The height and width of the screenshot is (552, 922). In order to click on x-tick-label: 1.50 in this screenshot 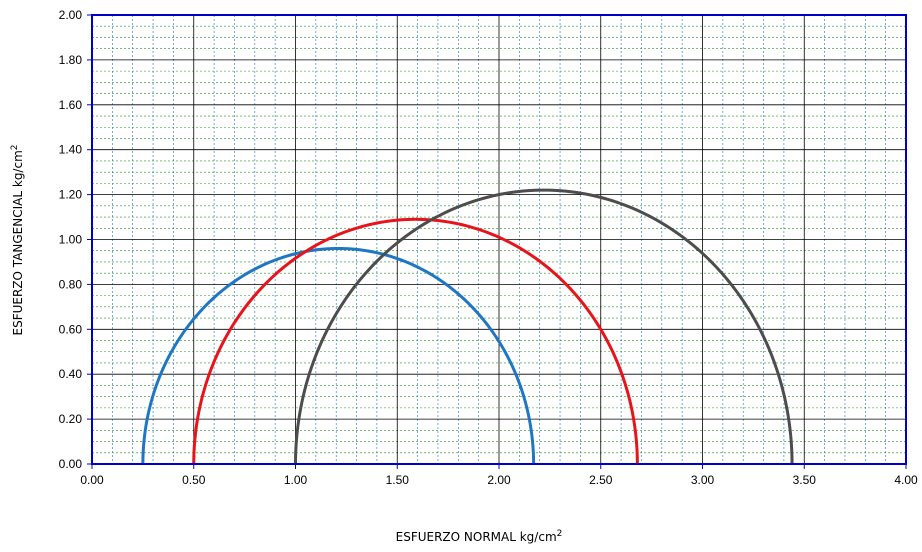, I will do `click(398, 480)`.